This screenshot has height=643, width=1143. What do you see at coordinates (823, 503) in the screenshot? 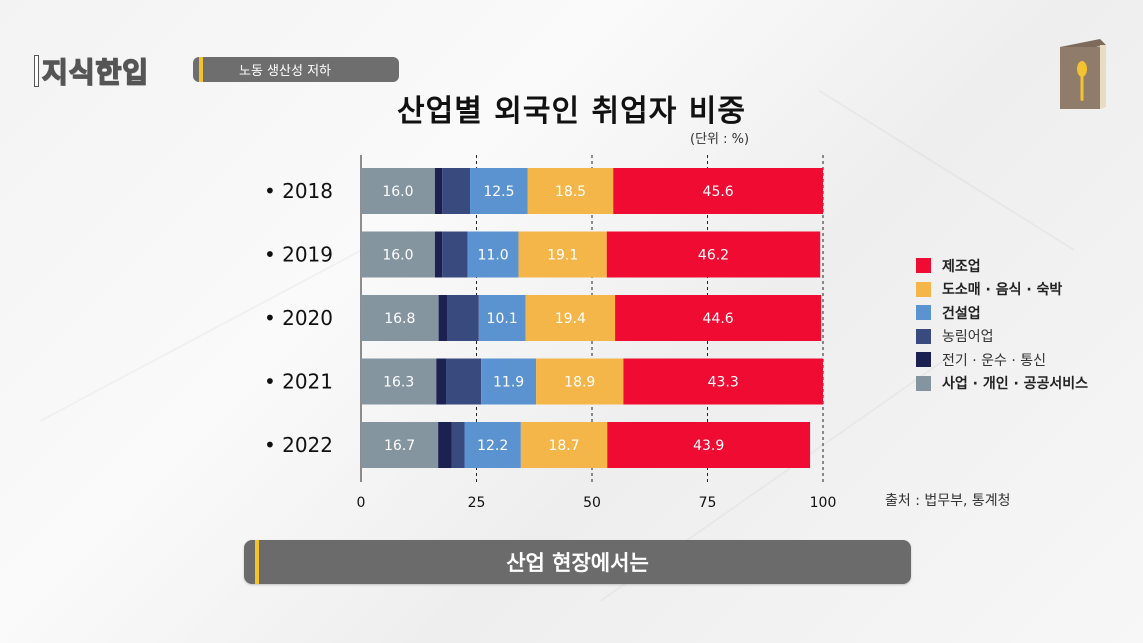
I see `x-tick-label: 100` at bounding box center [823, 503].